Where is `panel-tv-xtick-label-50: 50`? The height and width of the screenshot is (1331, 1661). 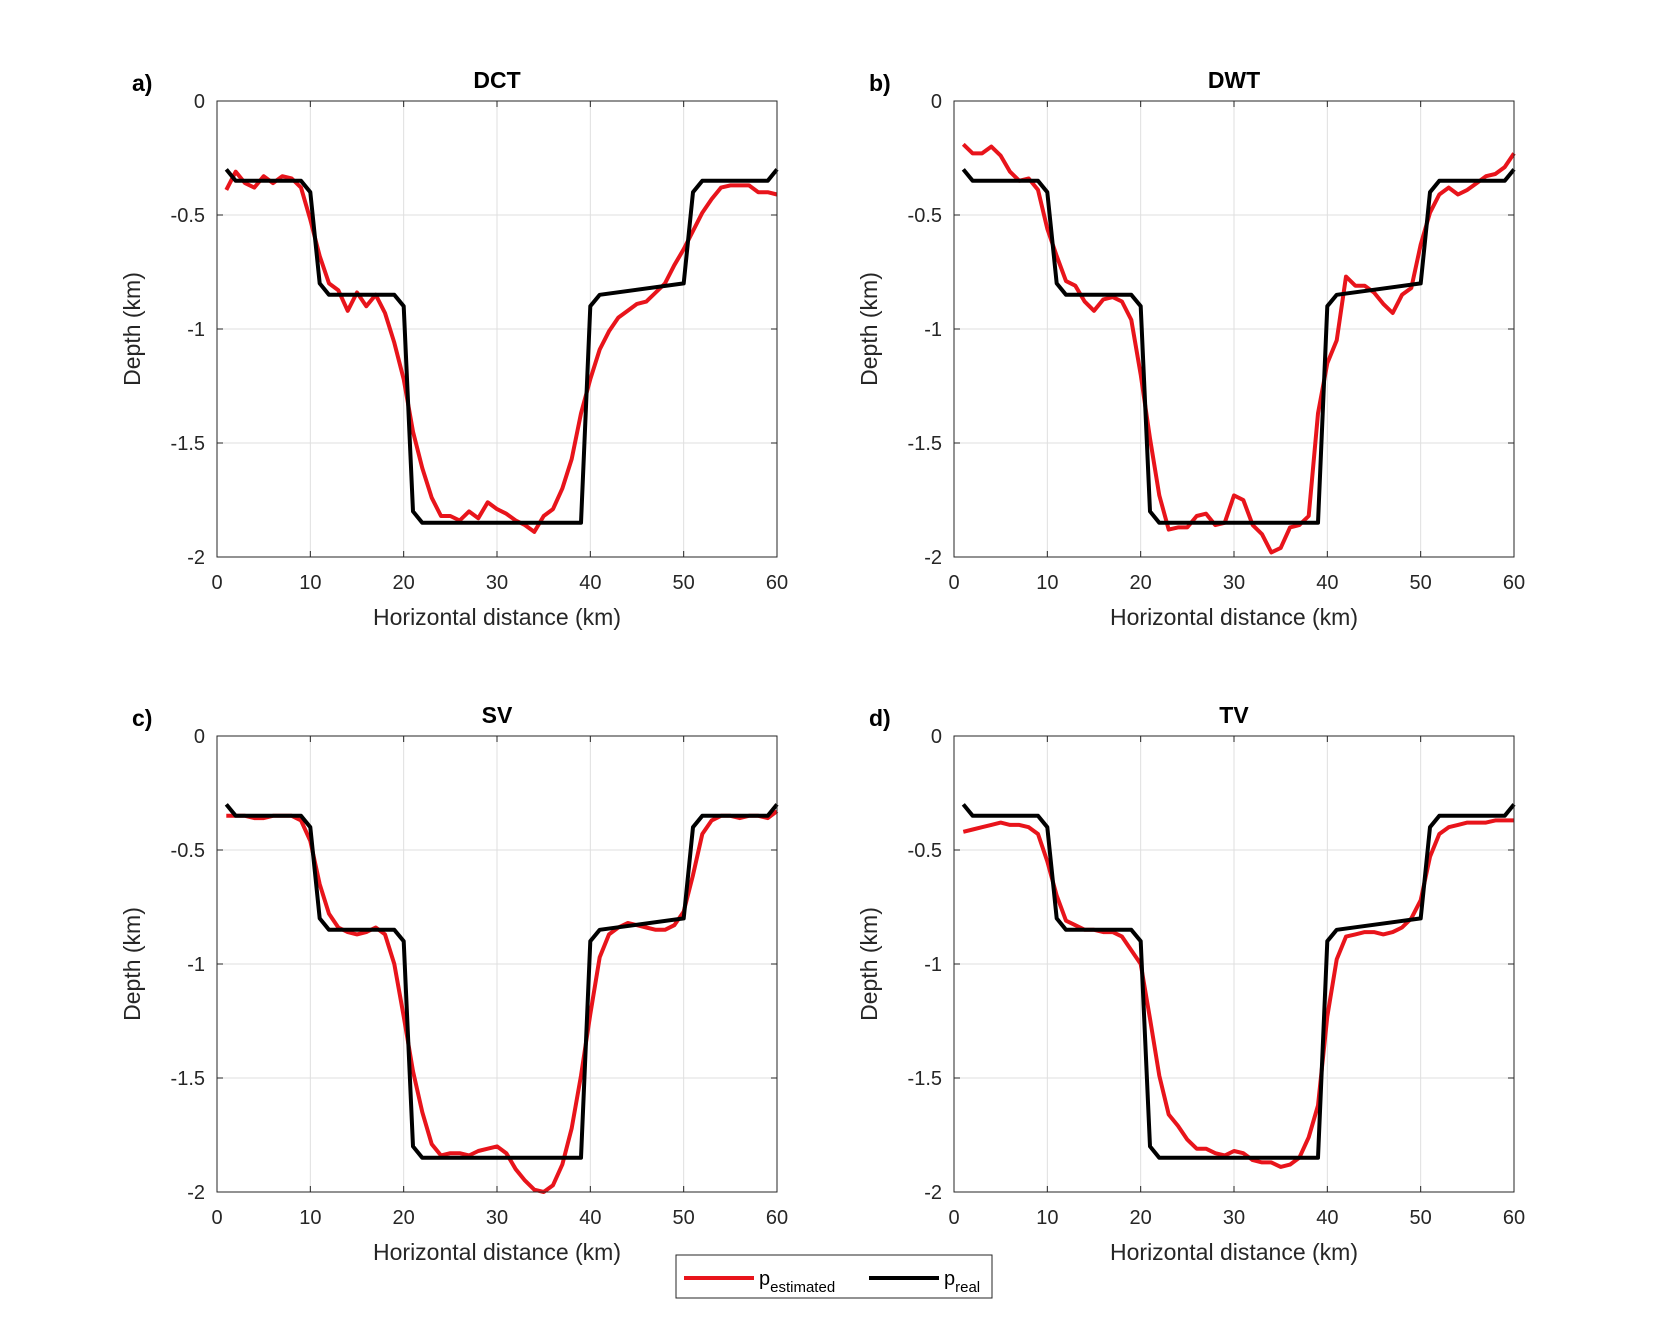
panel-tv-xtick-label-50: 50 is located at coordinates (1421, 1218).